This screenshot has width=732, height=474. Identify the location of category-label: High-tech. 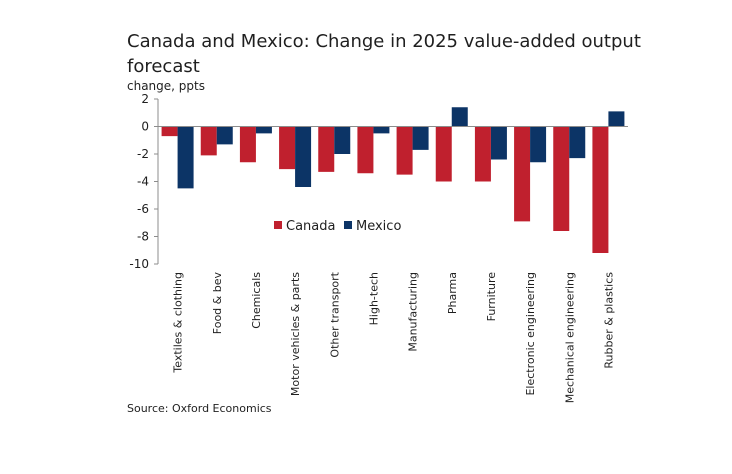
(373, 298).